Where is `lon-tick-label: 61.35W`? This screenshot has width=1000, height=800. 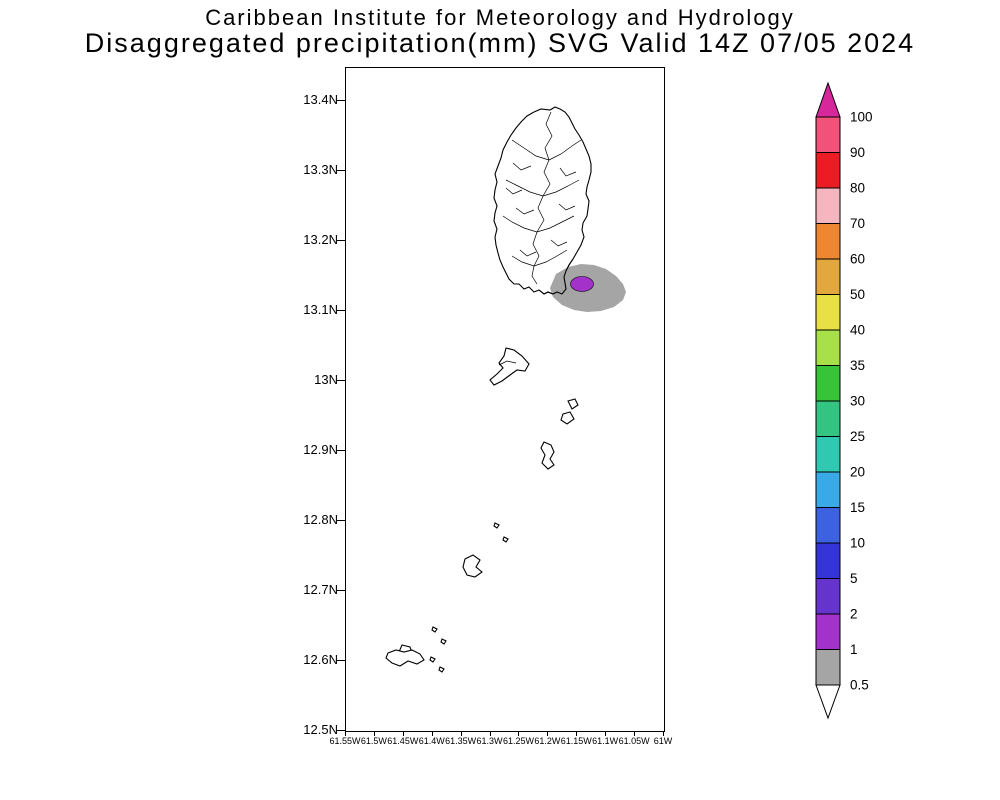 lon-tick-label: 61.35W is located at coordinates (461, 741).